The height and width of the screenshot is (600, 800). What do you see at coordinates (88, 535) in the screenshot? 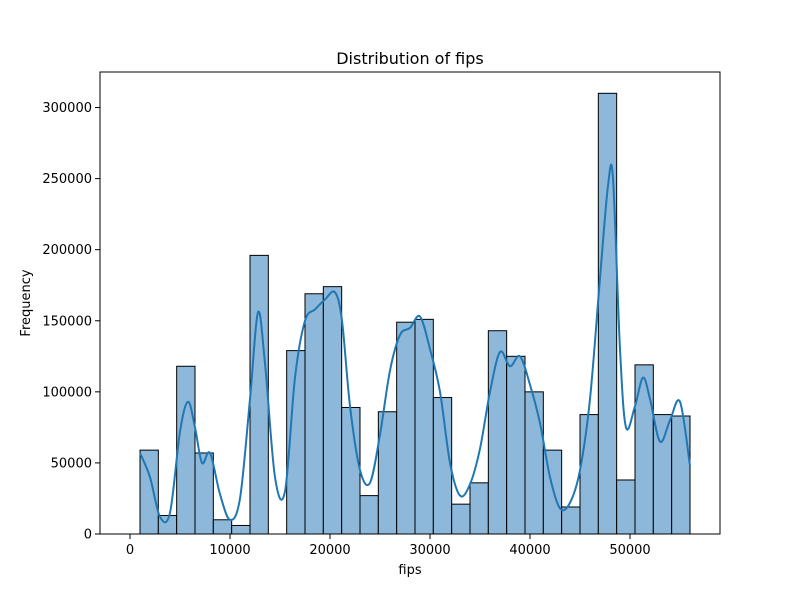
I see `y-tick-label: 0` at bounding box center [88, 535].